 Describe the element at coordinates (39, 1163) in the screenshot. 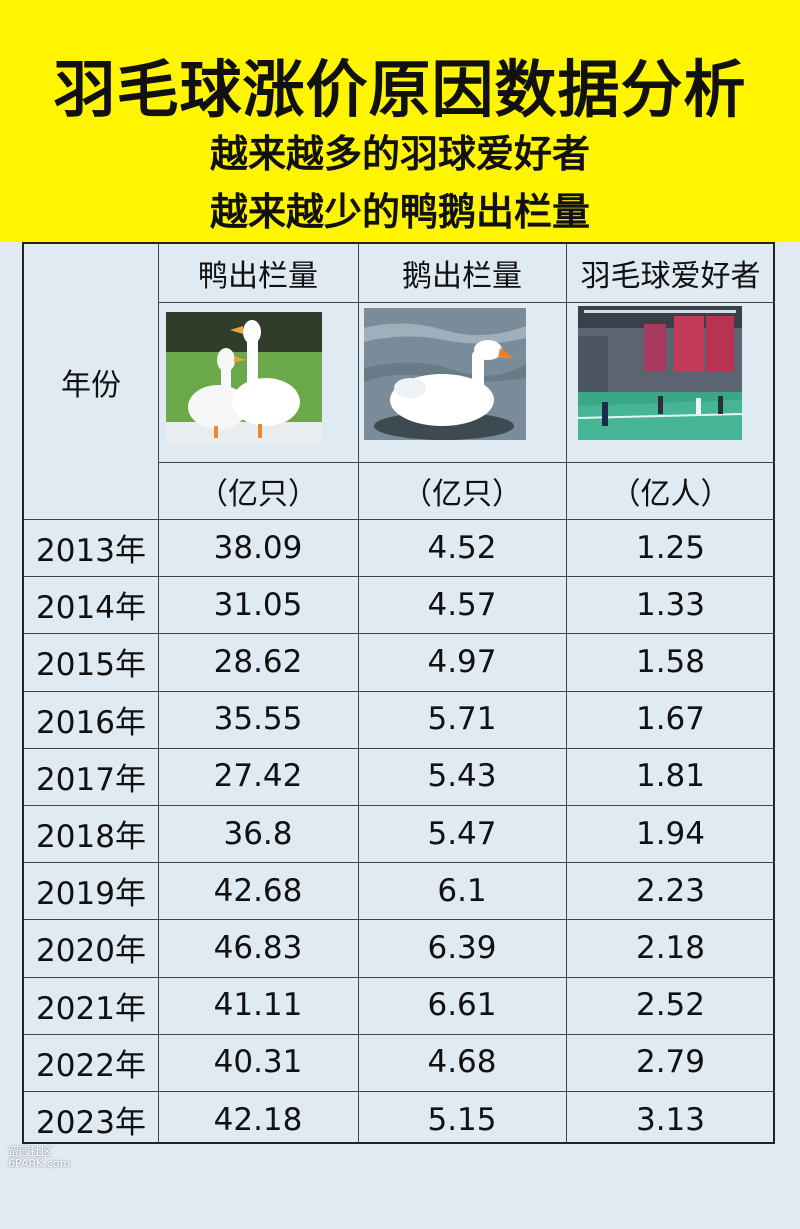

I see `watermark-line2: 6PARK.com` at that location.